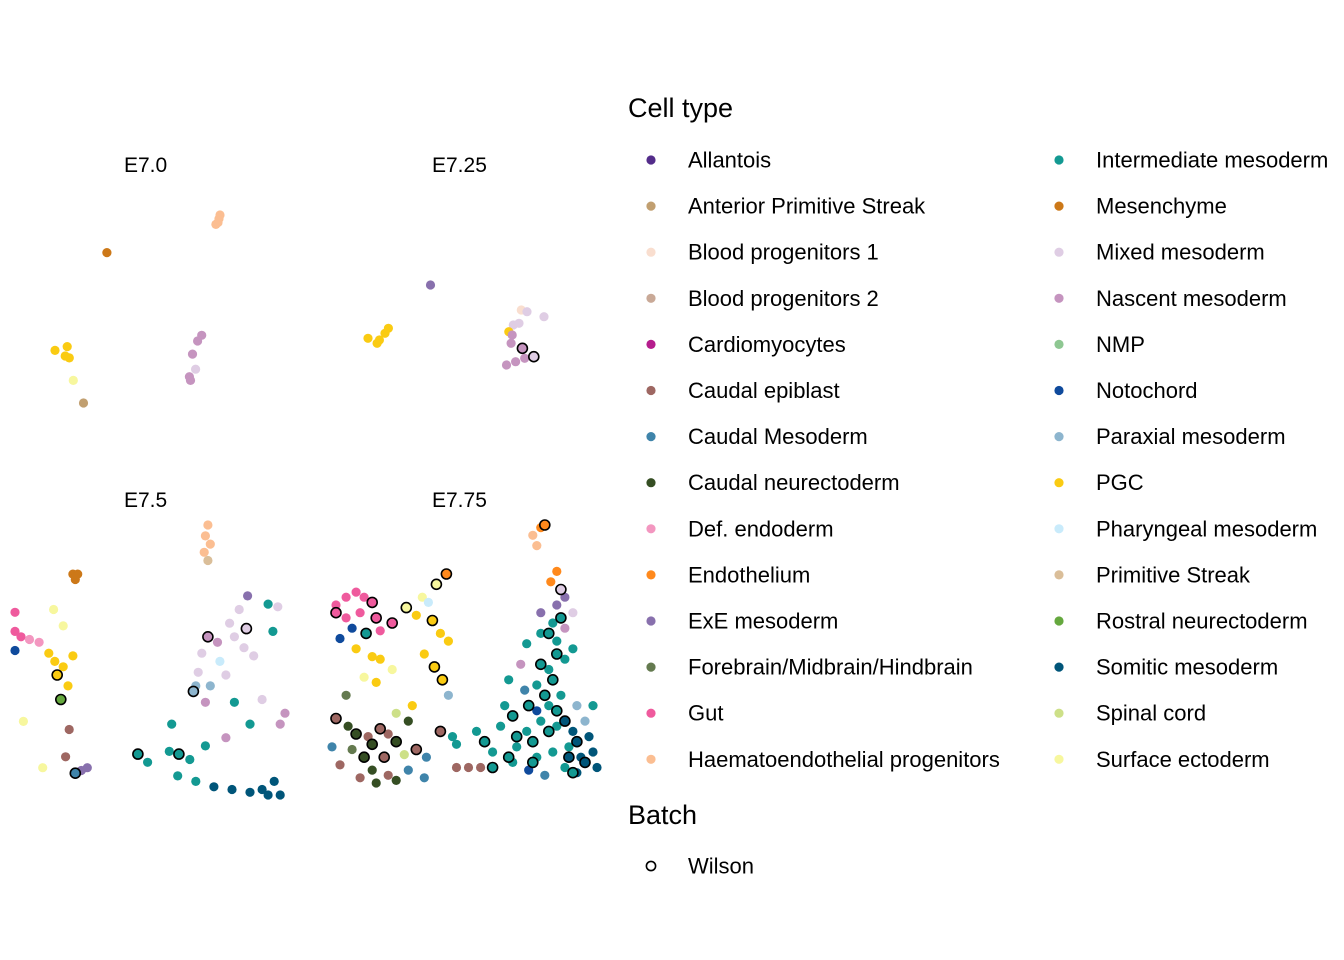  What do you see at coordinates (651, 160) in the screenshot?
I see `legend-key-allantois` at bounding box center [651, 160].